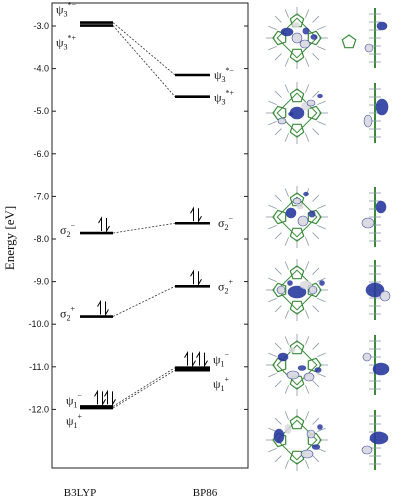 This screenshot has width=418, height=500. I want to click on y-tick-label: -5.0, so click(41, 111).